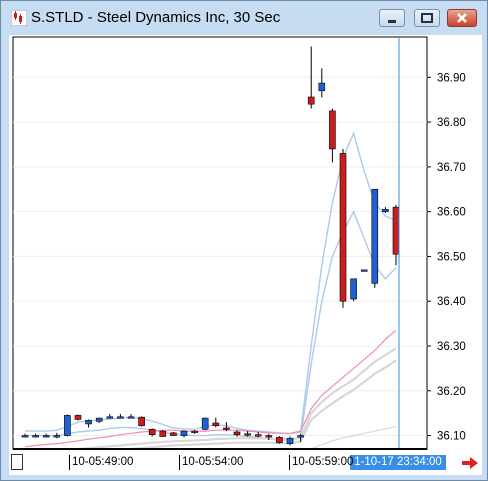 The height and width of the screenshot is (481, 488). Describe the element at coordinates (398, 462) in the screenshot. I see `cursor-time-label: 1-10-17 23:34:00` at that location.